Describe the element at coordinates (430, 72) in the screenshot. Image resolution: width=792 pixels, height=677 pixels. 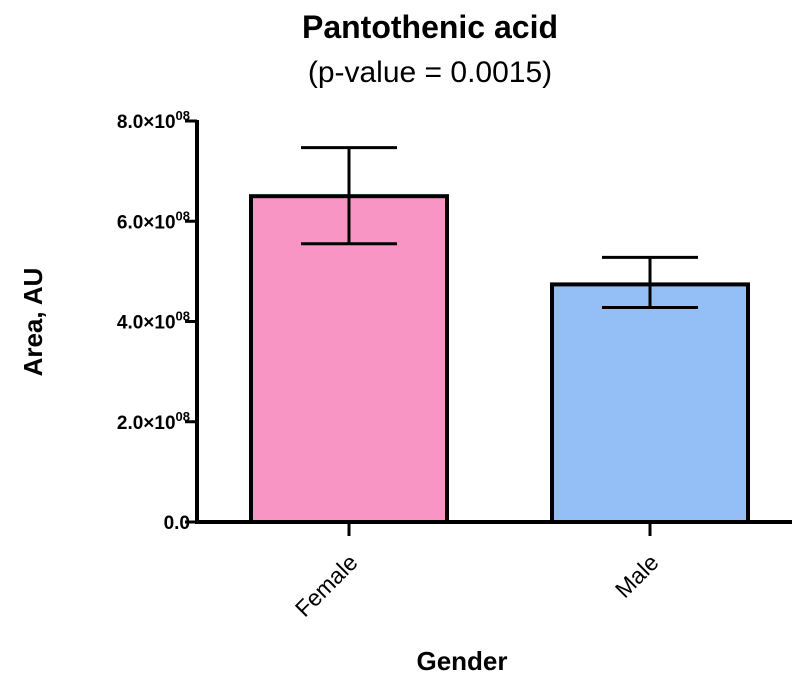
I see `chart-subtitle: (p-value = 0.0015)` at that location.